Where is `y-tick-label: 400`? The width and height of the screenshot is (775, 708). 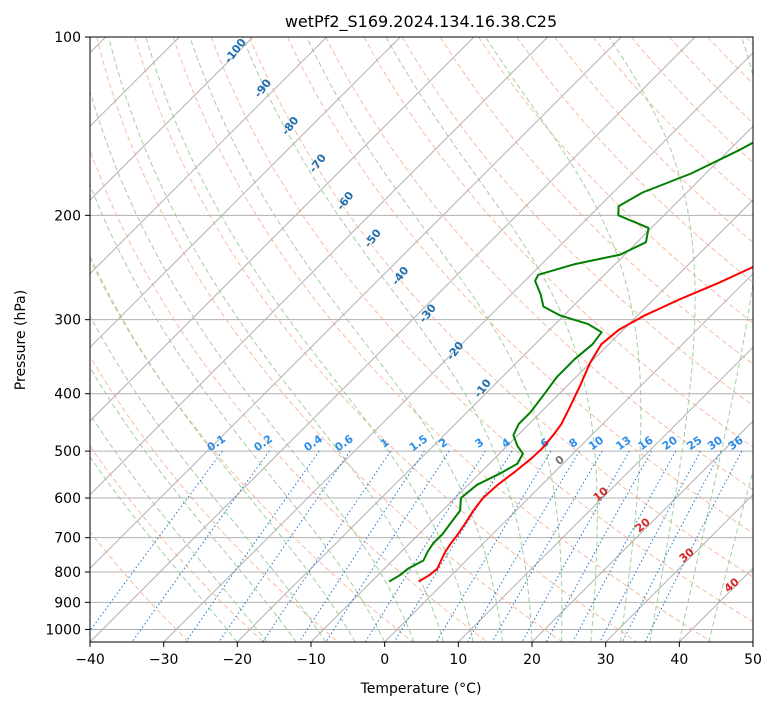 y-tick-label: 400 is located at coordinates (67, 395).